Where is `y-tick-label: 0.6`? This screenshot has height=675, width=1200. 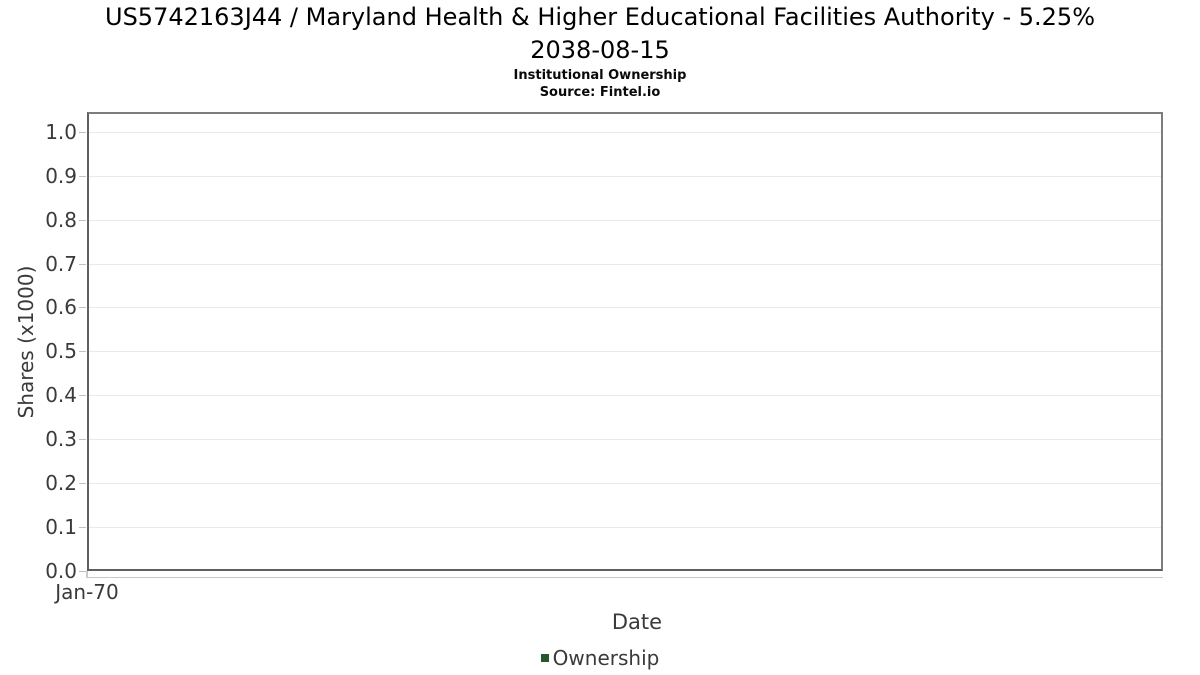 y-tick-label: 0.6 is located at coordinates (61, 307).